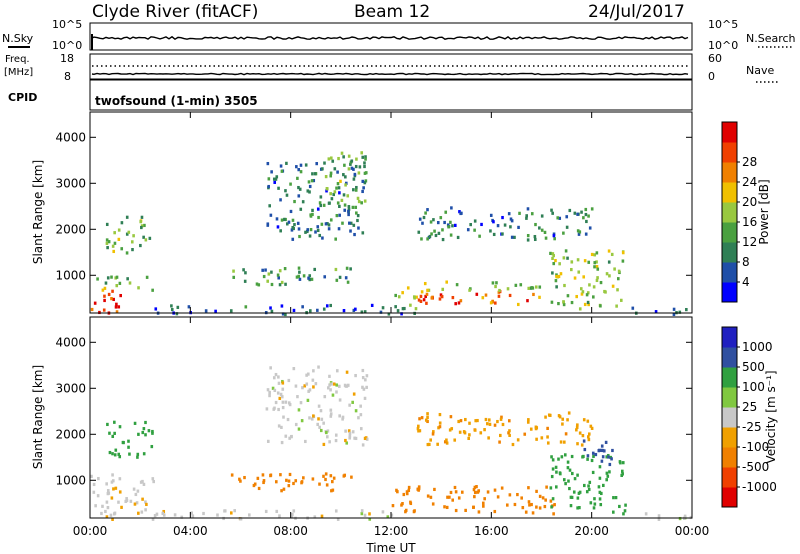  What do you see at coordinates (70, 229) in the screenshot?
I see `power-ytick-label: 2000` at bounding box center [70, 229].